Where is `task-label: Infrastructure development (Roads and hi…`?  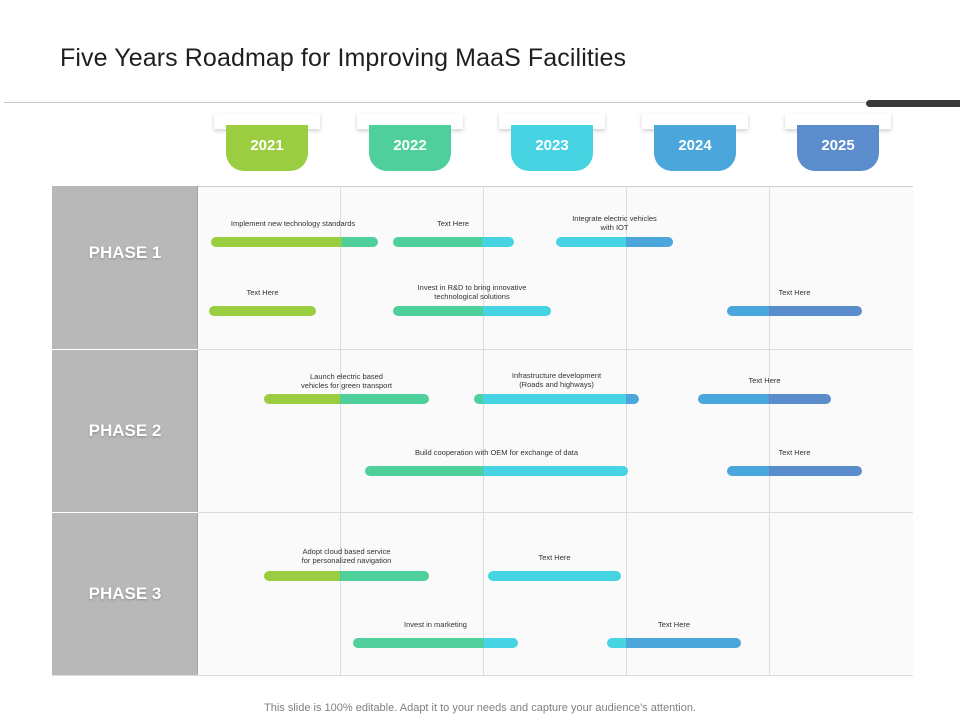 task-label: Infrastructure development (Roads and hi… is located at coordinates (556, 380).